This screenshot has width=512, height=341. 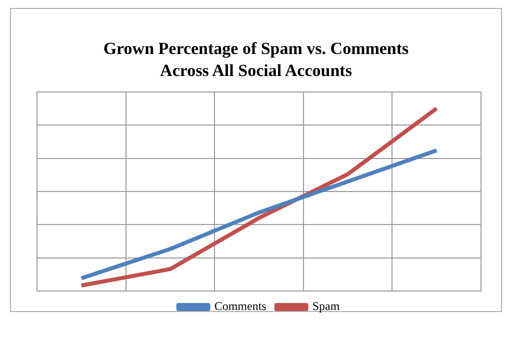 I want to click on legend-label: Spam, so click(x=326, y=306).